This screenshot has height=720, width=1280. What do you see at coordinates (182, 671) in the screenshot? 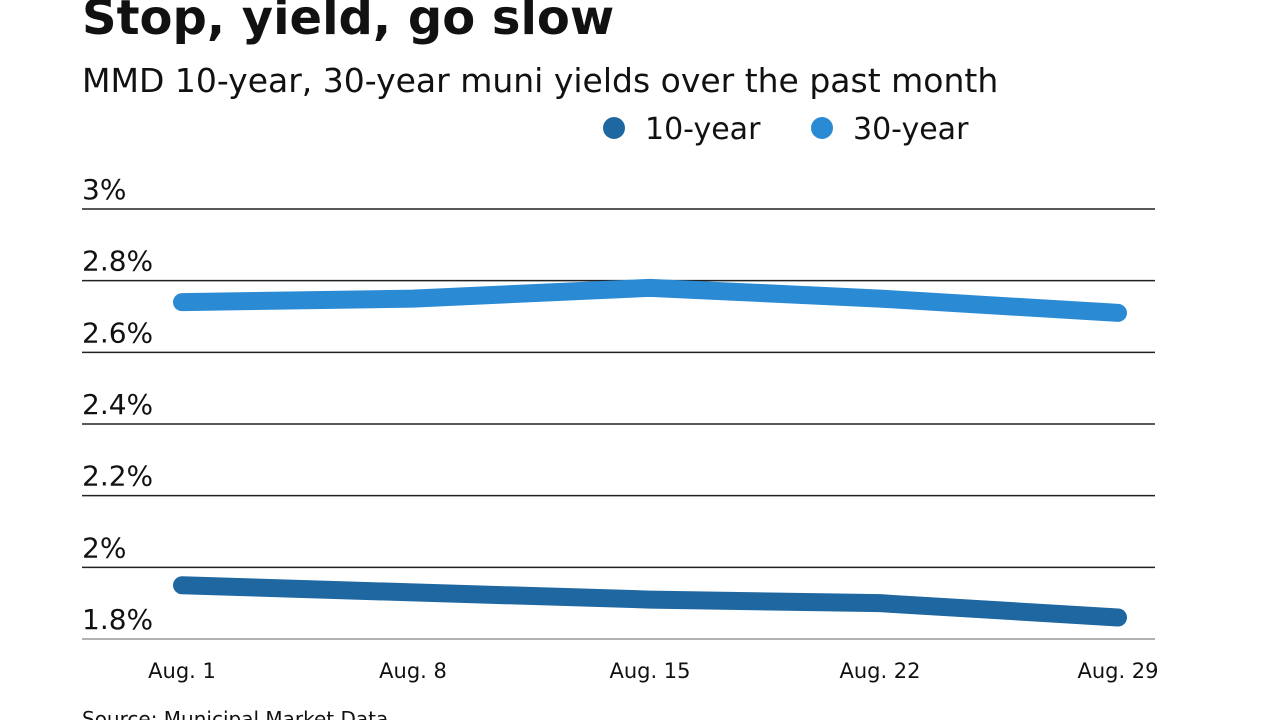
I see `x-tick-label: Aug. 1` at bounding box center [182, 671].